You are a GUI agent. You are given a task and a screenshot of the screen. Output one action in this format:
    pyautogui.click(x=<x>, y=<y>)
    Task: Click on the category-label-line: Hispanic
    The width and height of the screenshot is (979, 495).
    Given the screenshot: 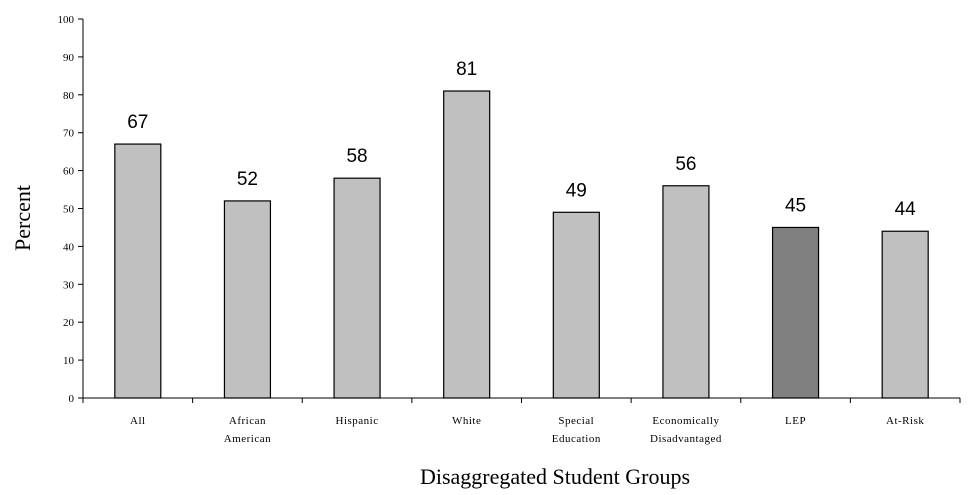 What is the action you would take?
    pyautogui.click(x=357, y=421)
    